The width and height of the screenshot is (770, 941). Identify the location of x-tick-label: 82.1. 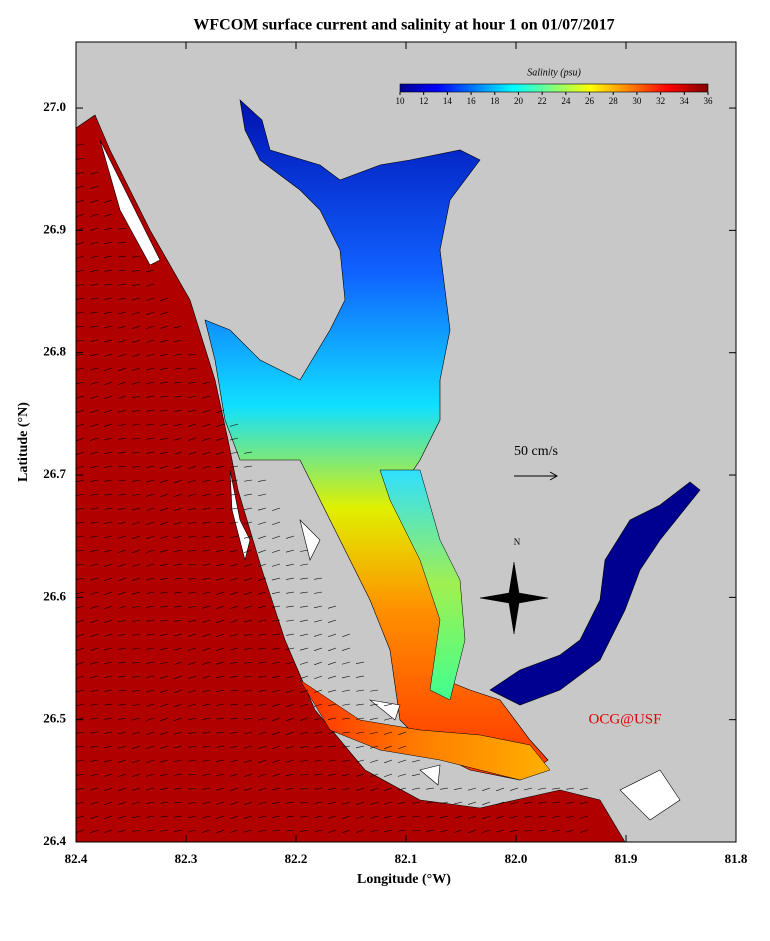
(406, 858).